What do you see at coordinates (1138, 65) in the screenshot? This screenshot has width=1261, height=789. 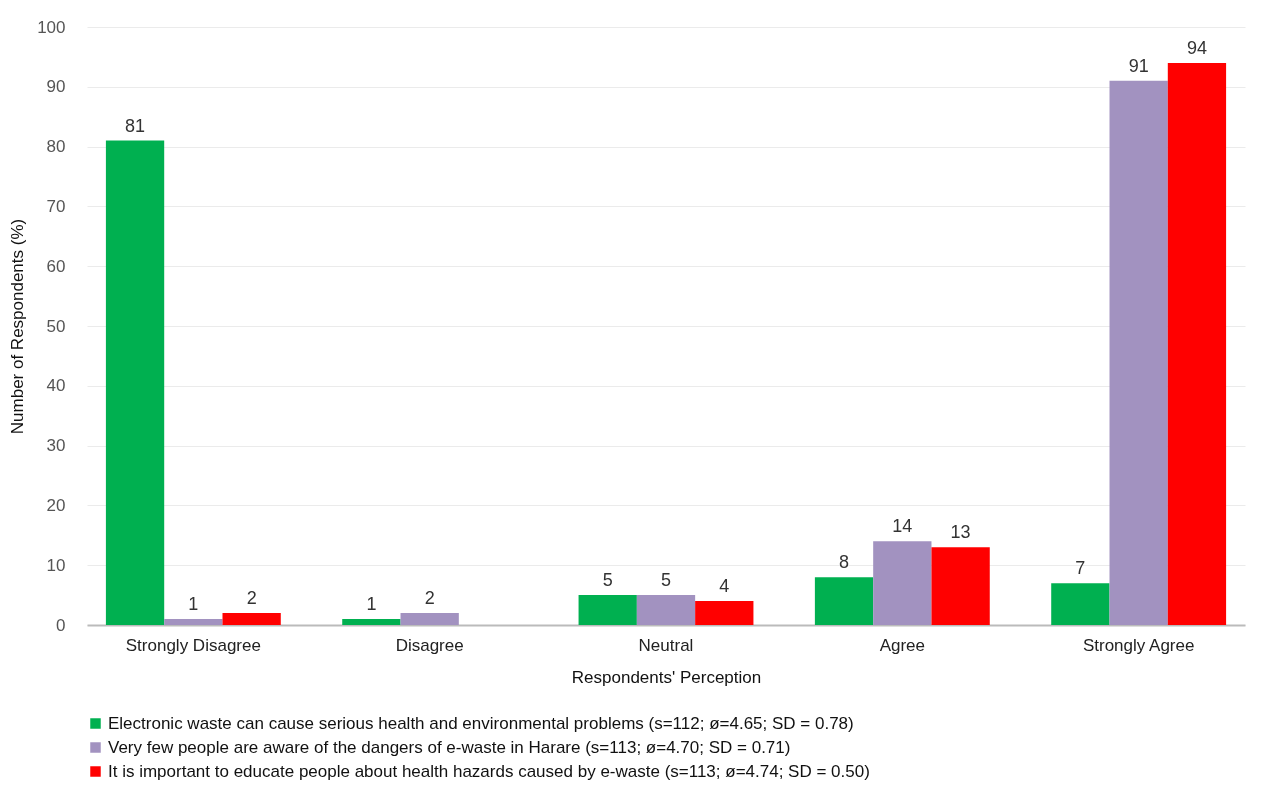 I see `data-label: 91` at bounding box center [1138, 65].